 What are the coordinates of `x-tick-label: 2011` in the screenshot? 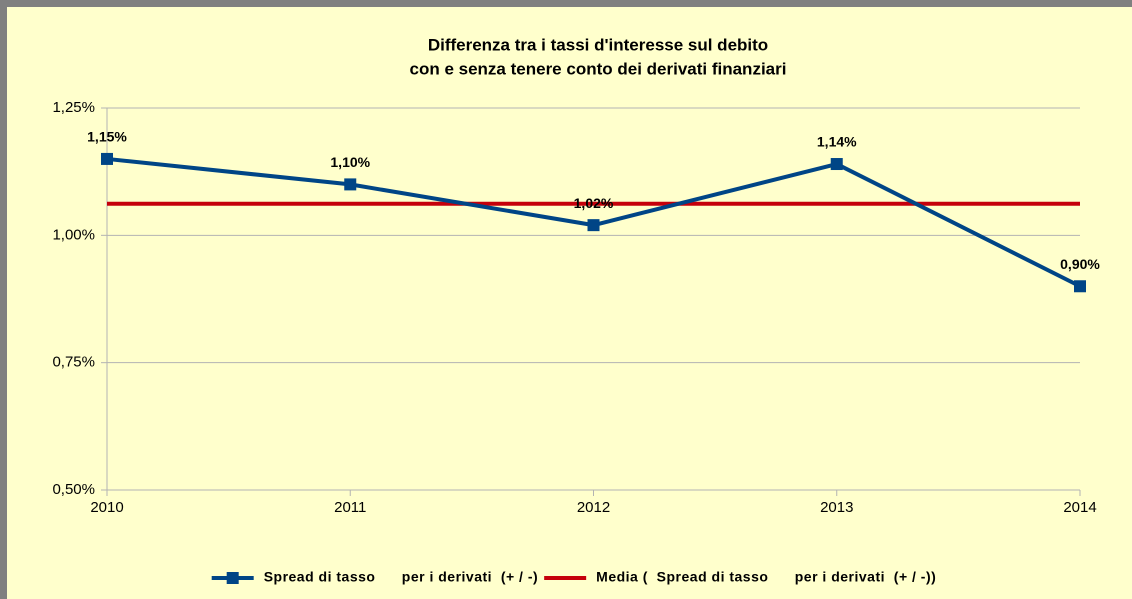 It's located at (350, 507).